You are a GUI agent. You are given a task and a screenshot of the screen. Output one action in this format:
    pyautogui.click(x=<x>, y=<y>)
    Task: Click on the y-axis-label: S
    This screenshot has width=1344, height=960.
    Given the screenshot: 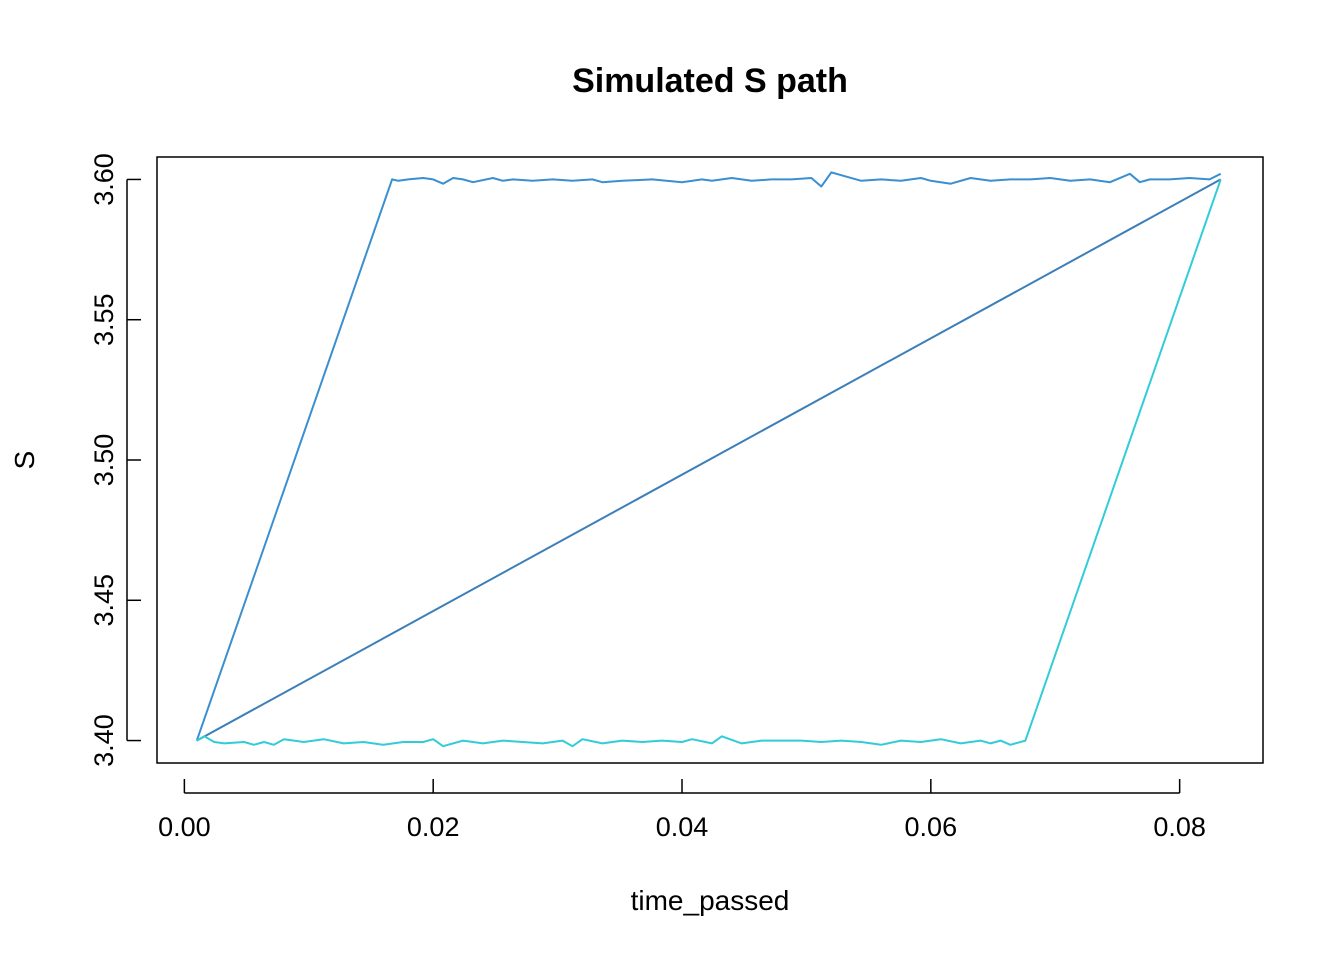 What is the action you would take?
    pyautogui.click(x=24, y=460)
    